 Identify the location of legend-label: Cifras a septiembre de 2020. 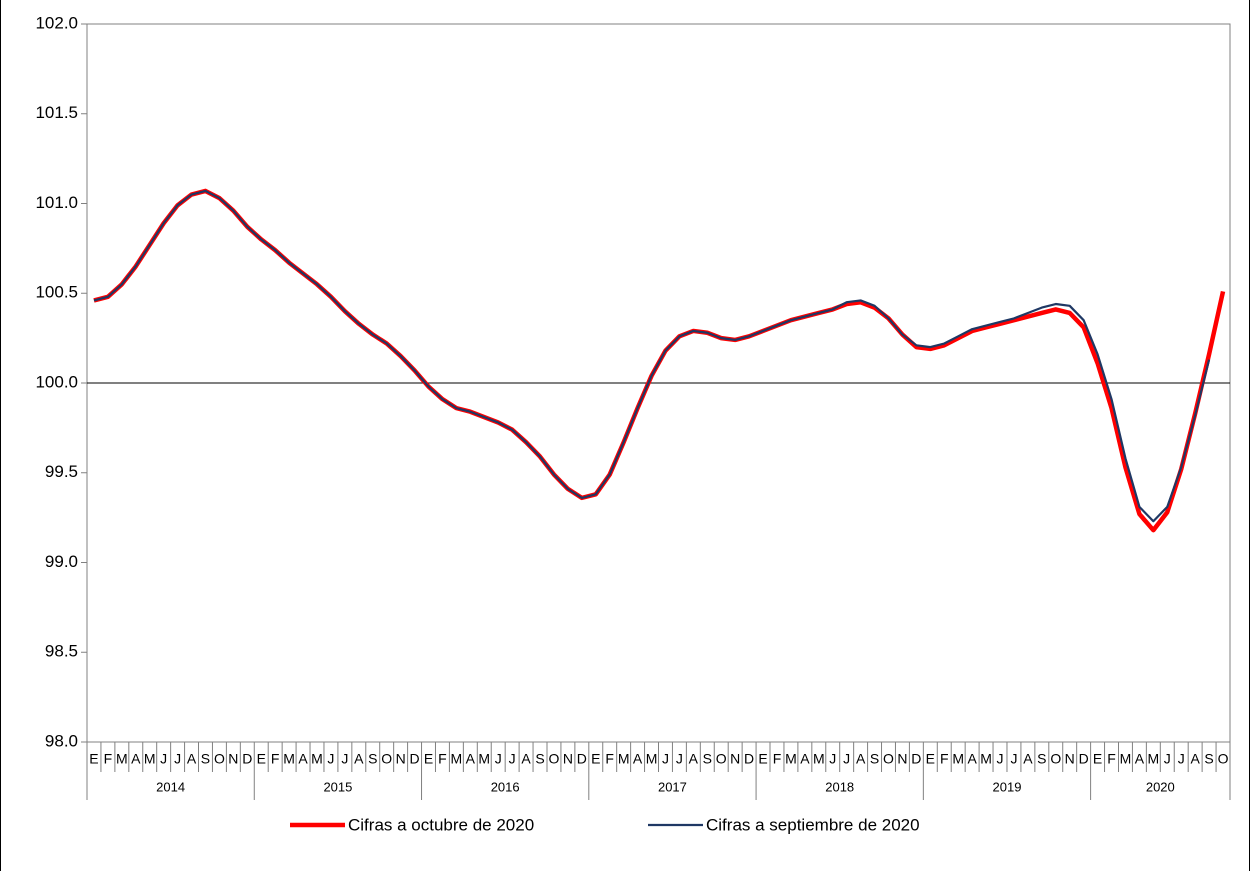
(813, 824).